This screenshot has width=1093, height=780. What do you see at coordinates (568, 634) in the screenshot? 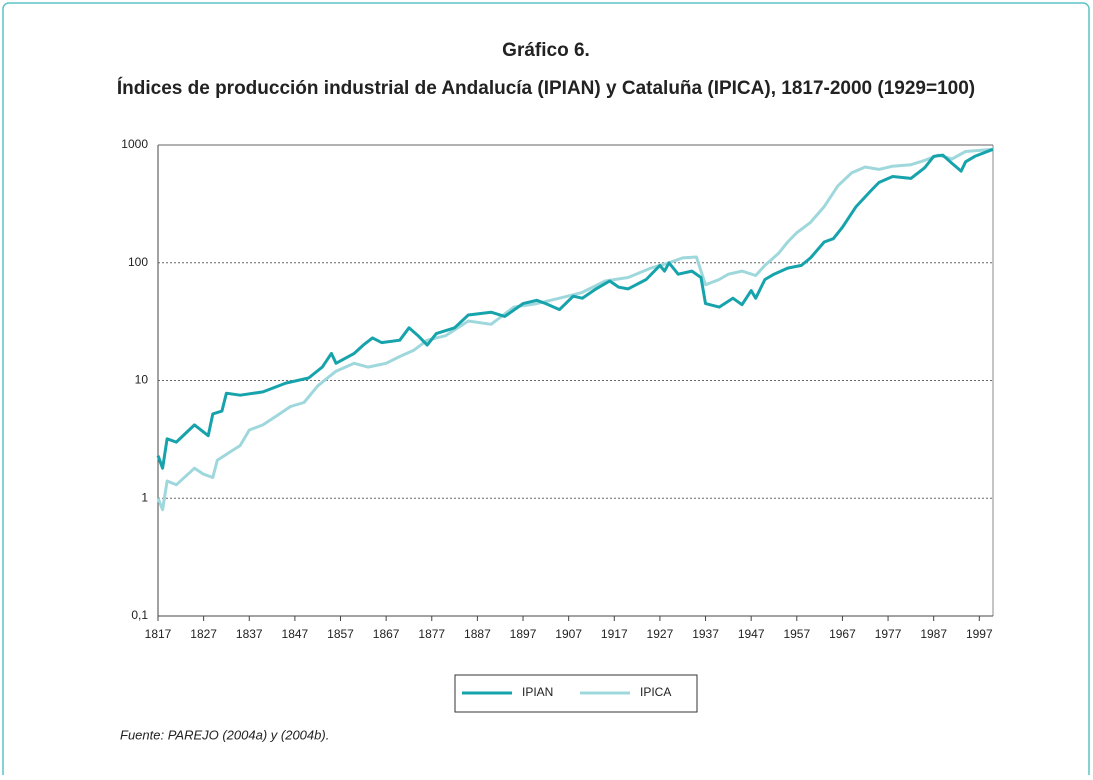
I see `x-tick-label: 1907` at bounding box center [568, 634].